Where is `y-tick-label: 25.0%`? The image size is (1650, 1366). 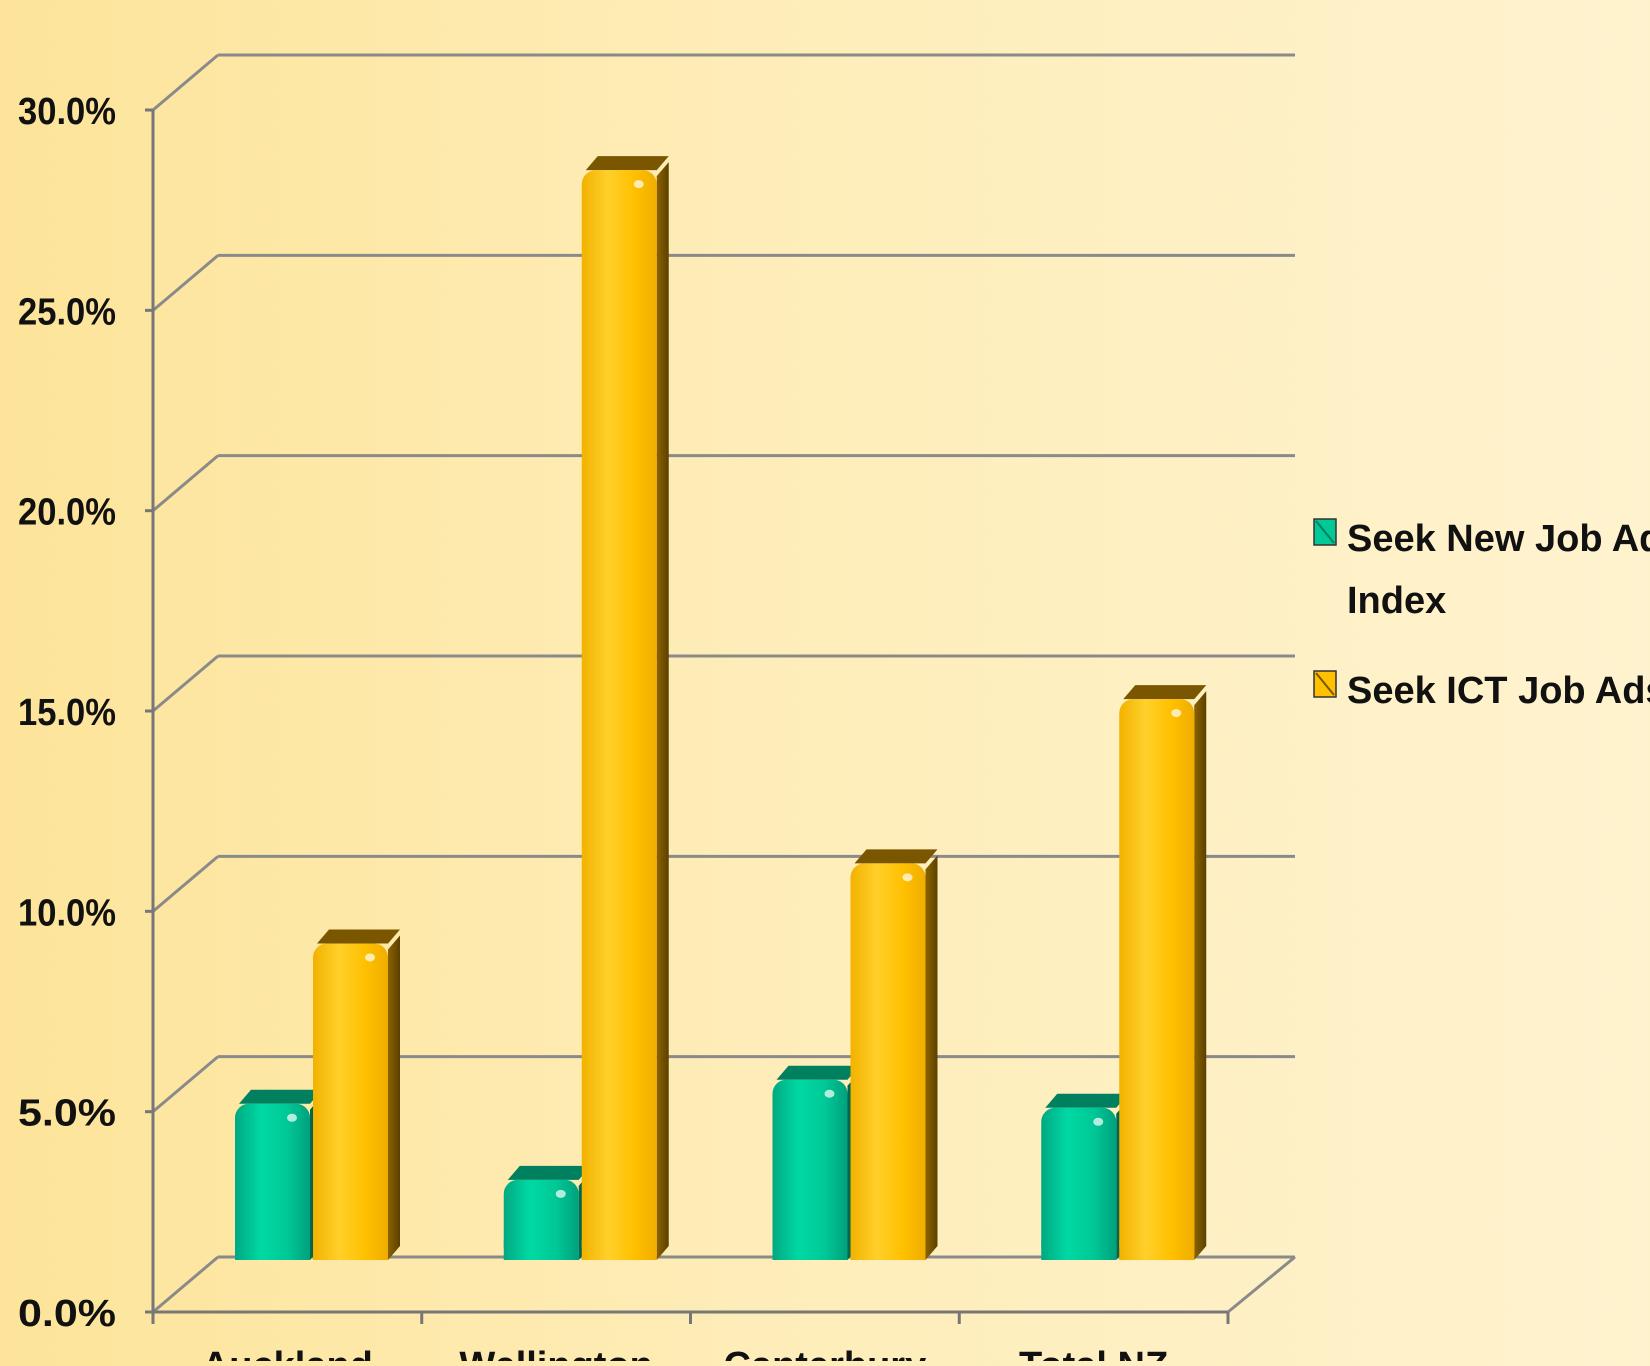
y-tick-label: 25.0% is located at coordinates (67, 312).